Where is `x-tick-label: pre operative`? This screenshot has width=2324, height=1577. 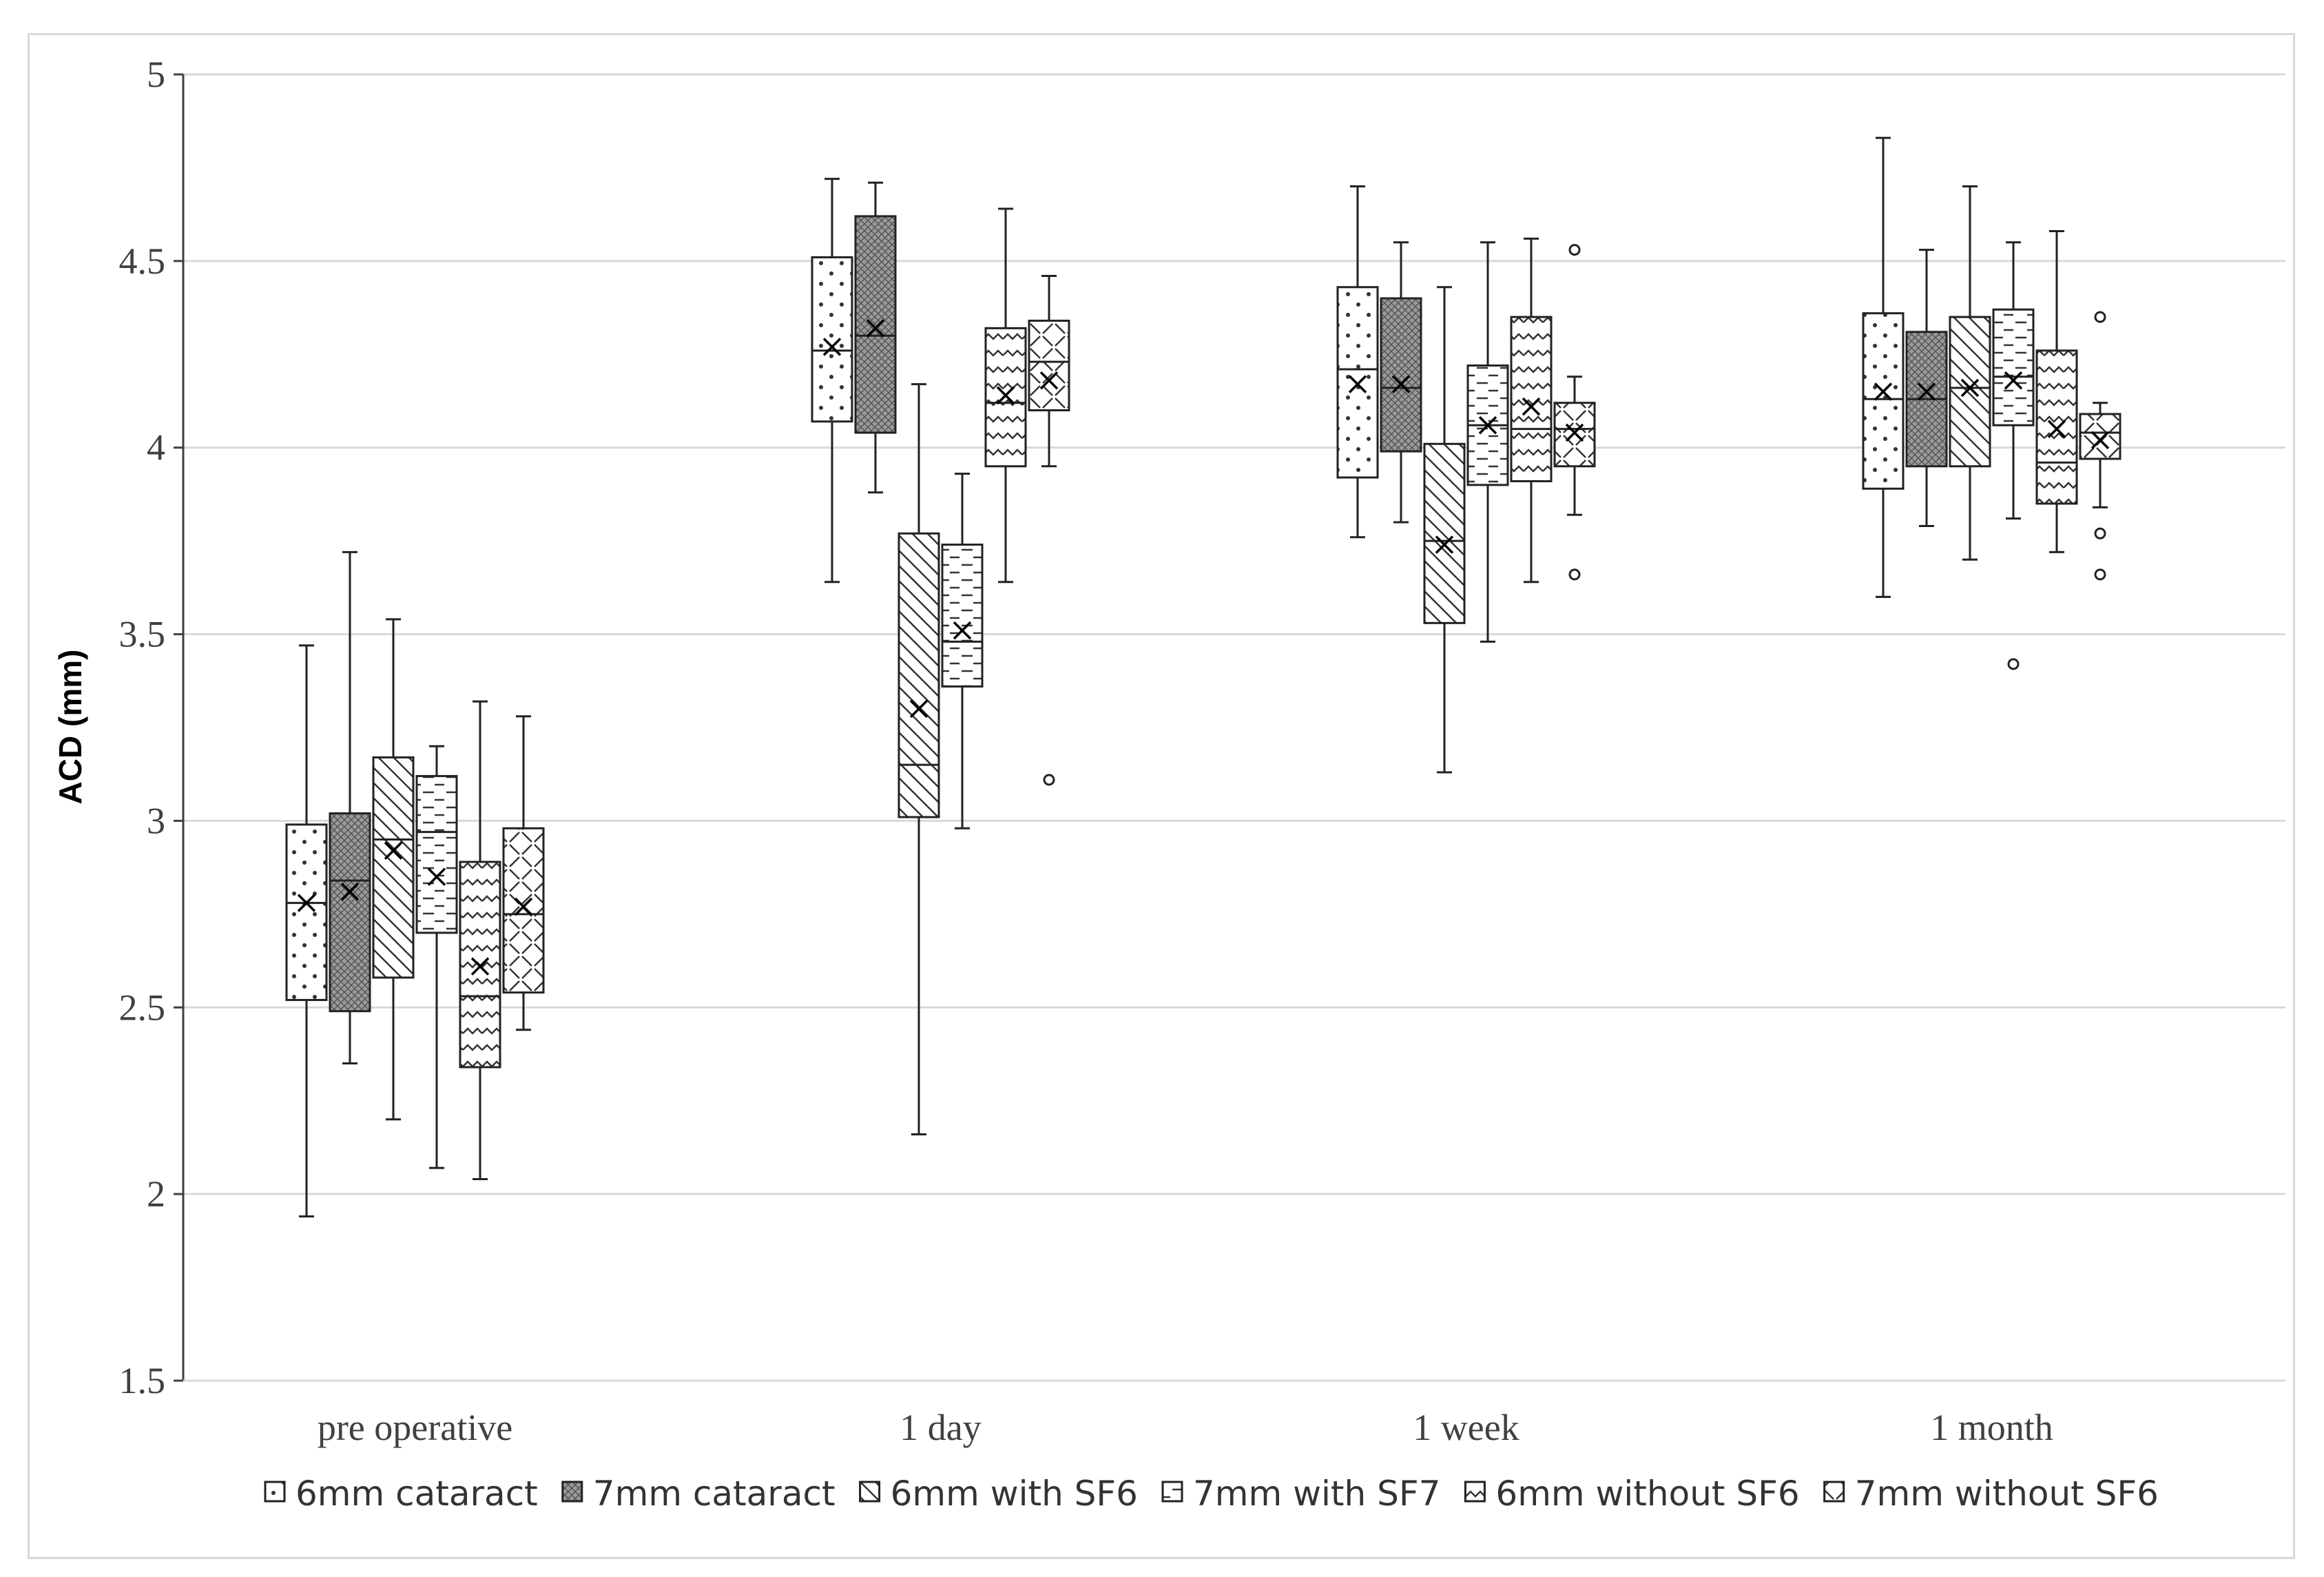
x-tick-label: pre operative is located at coordinates (415, 1428).